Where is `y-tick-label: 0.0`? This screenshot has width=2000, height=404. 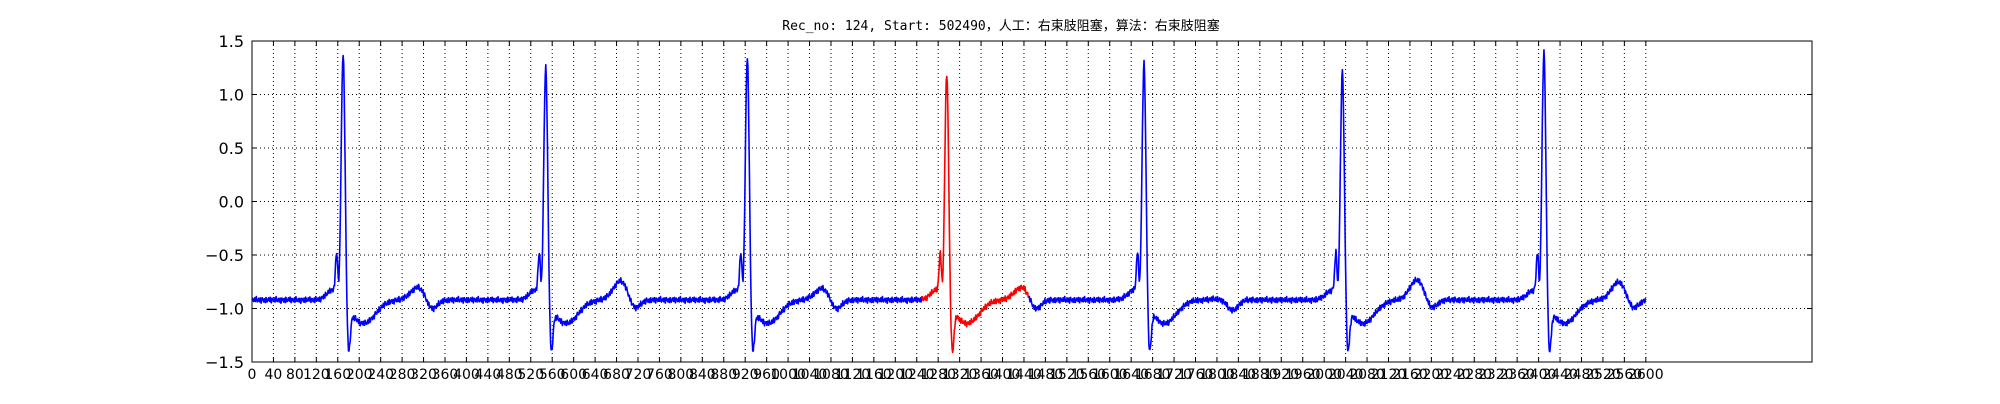
y-tick-label: 0.0 is located at coordinates (231, 202).